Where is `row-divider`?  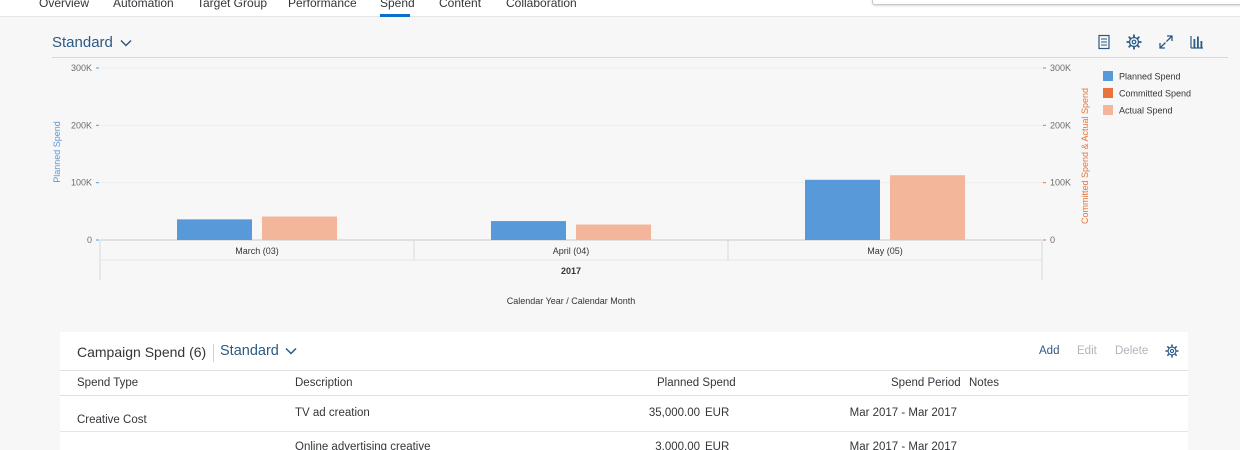
row-divider is located at coordinates (624, 431).